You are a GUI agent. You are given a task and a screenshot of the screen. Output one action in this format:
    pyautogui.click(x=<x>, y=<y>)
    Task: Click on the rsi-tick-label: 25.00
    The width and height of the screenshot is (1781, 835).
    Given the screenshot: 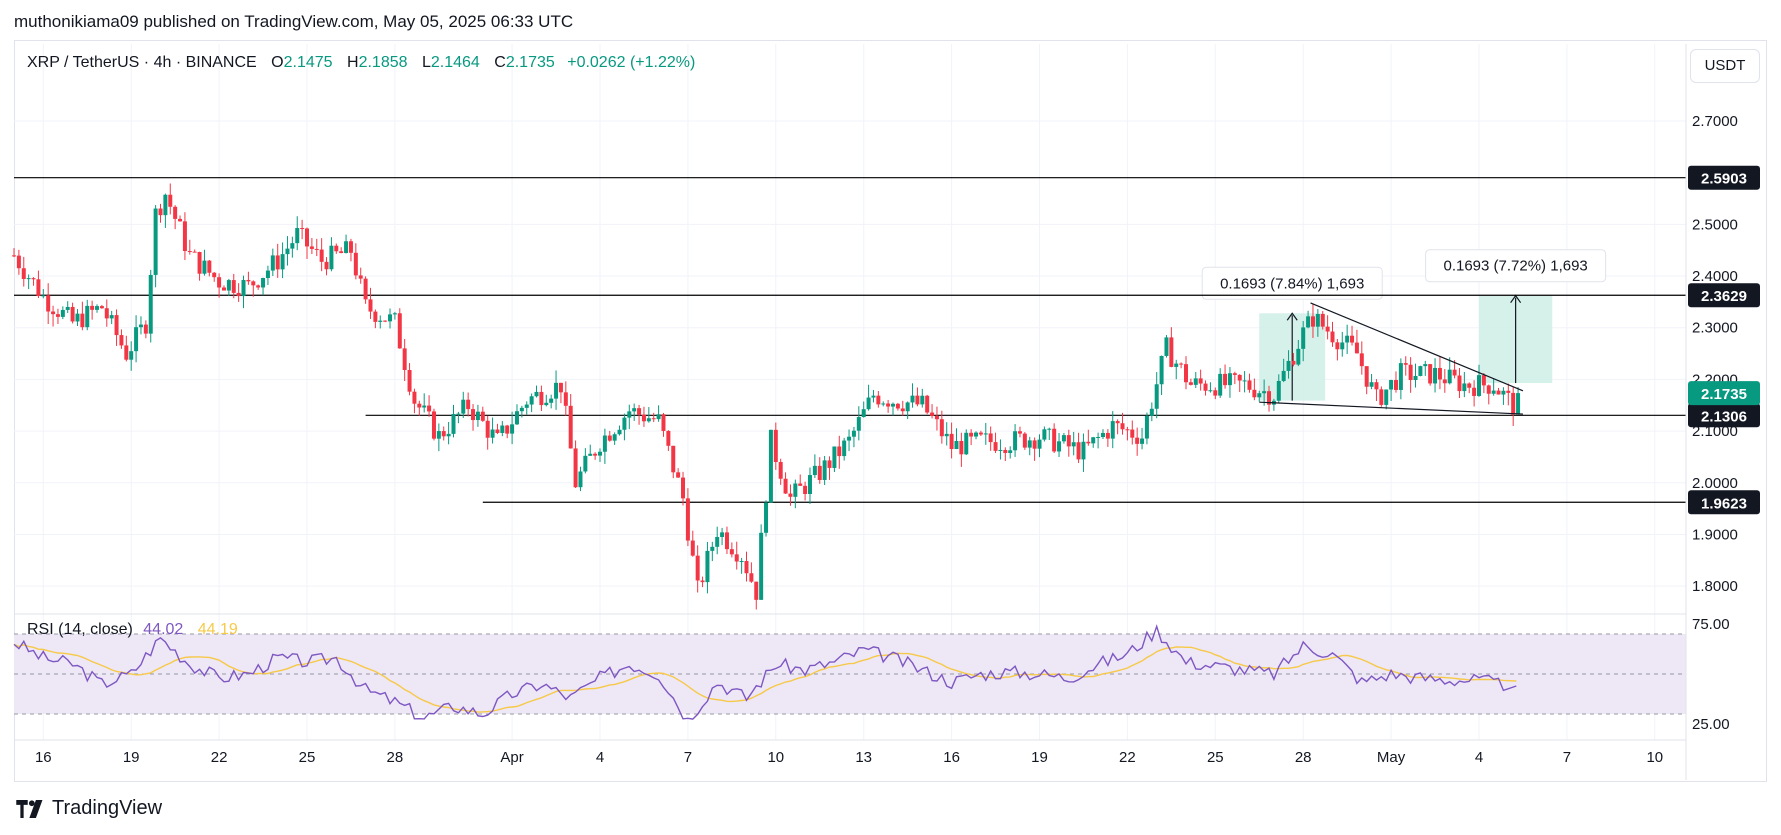 What is the action you would take?
    pyautogui.click(x=1711, y=724)
    